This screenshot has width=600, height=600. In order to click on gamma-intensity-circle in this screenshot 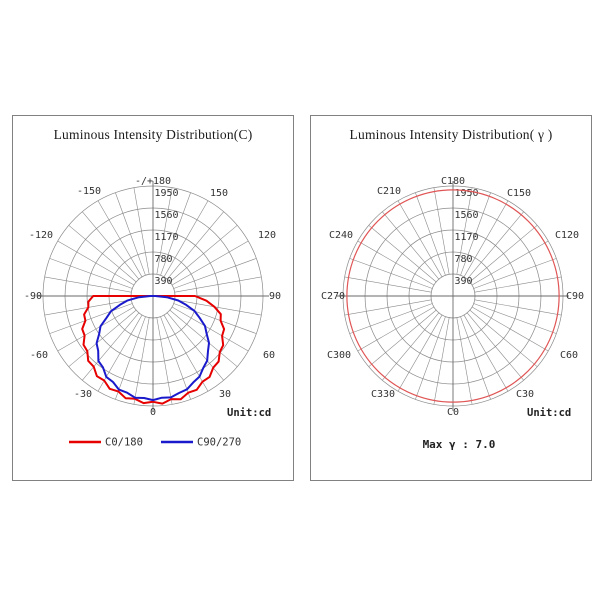, I will do `click(453, 296)`.